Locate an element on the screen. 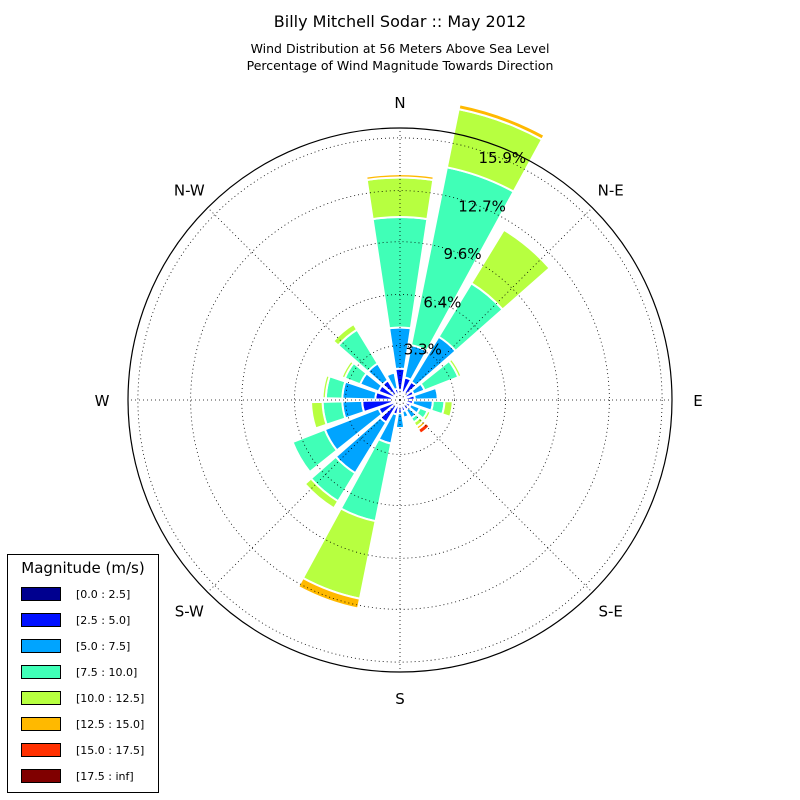 This screenshot has height=800, width=800. compass-label: N is located at coordinates (399, 103).